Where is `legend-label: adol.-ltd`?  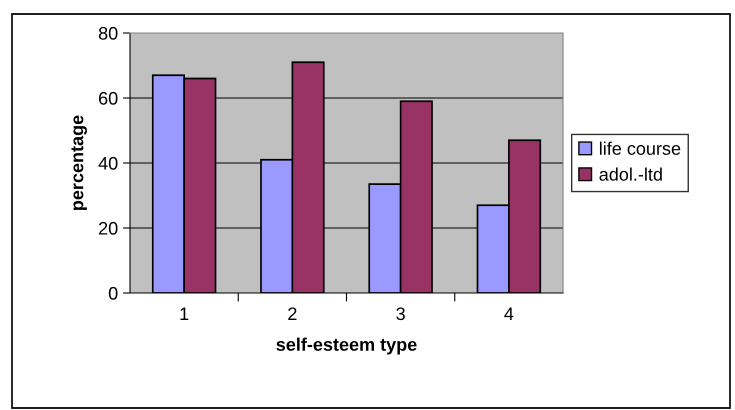
legend-label: adol.-ltd is located at coordinates (631, 174).